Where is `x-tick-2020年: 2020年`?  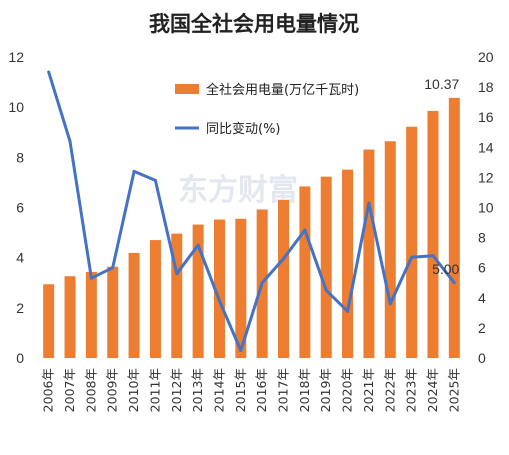
x-tick-2020年: 2020年 is located at coordinates (347, 390).